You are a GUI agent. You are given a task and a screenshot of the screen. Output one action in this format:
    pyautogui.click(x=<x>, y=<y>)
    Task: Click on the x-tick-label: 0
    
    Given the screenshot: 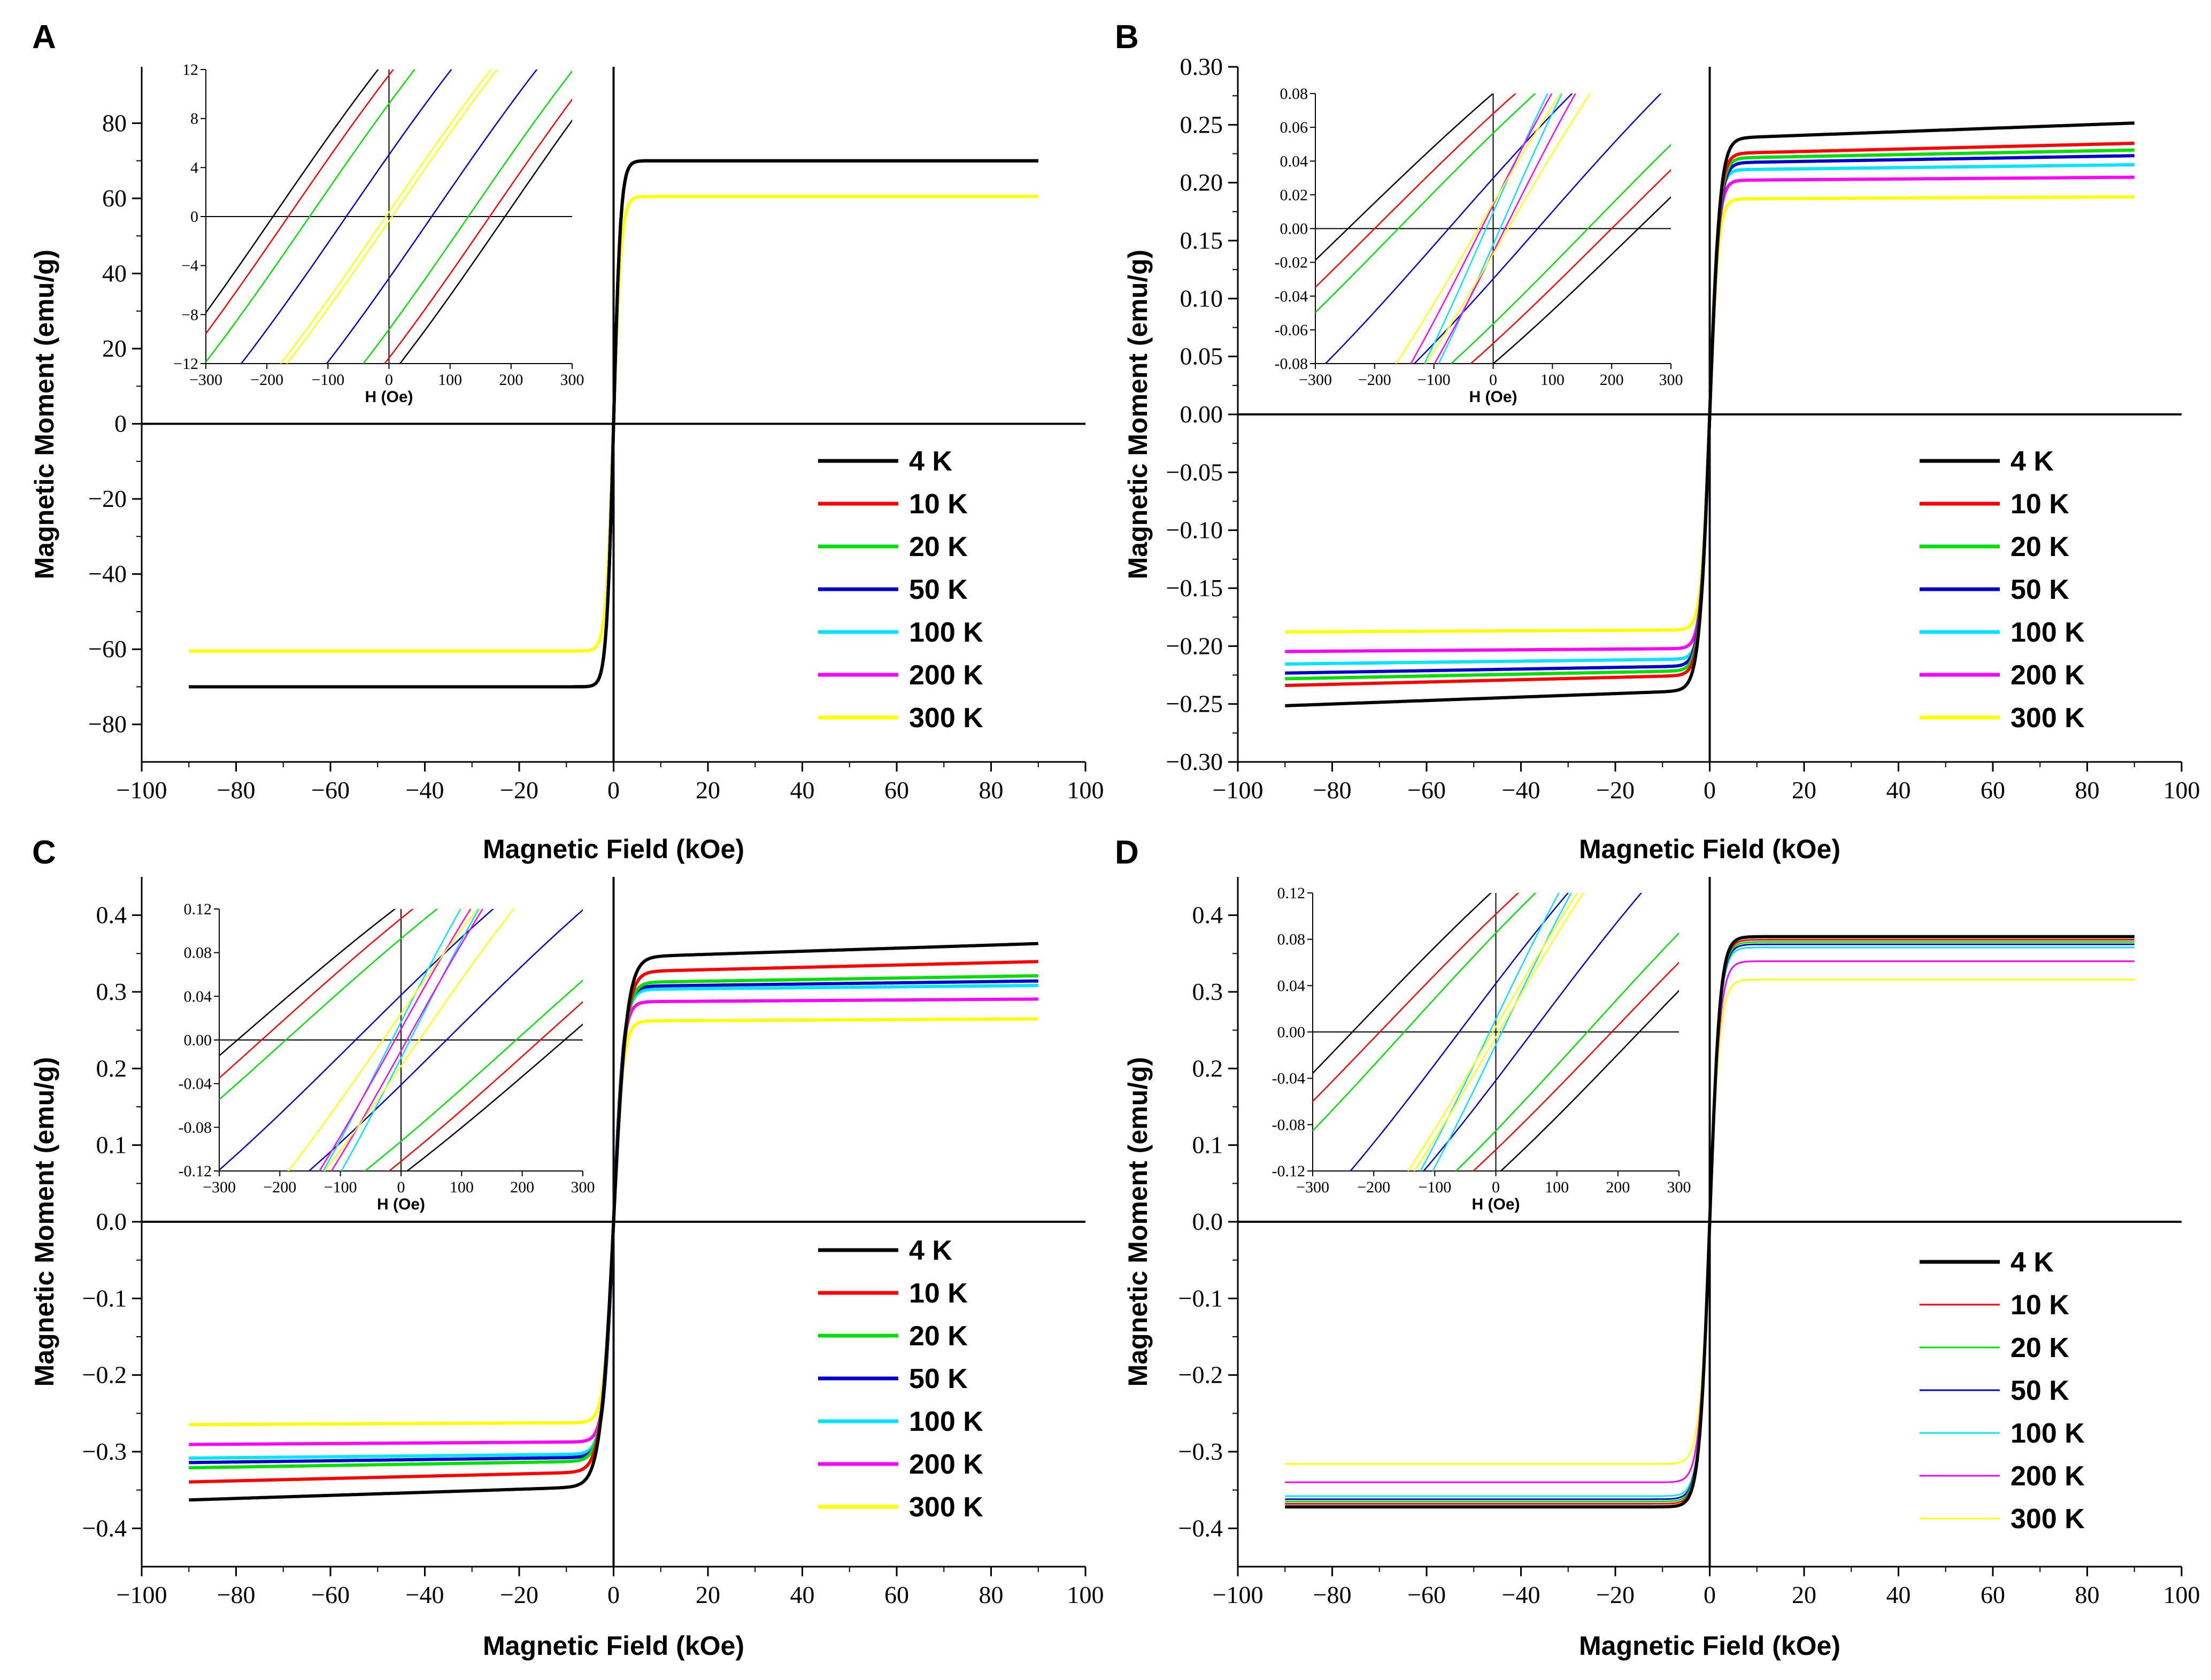 What is the action you would take?
    pyautogui.click(x=613, y=1594)
    